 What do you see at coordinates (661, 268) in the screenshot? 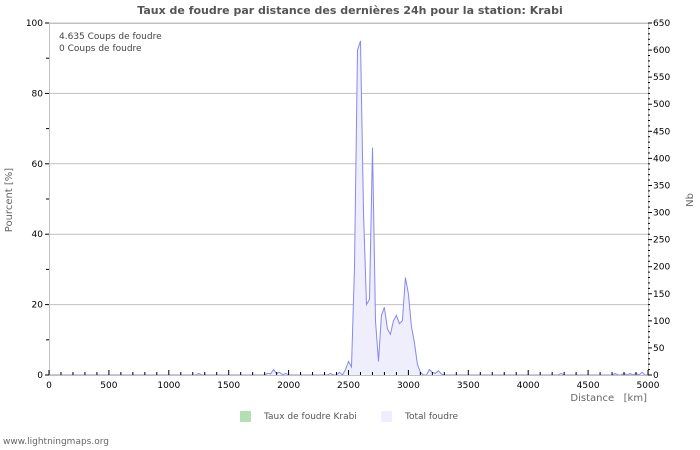
I see `svg-text: 200` at bounding box center [661, 268].